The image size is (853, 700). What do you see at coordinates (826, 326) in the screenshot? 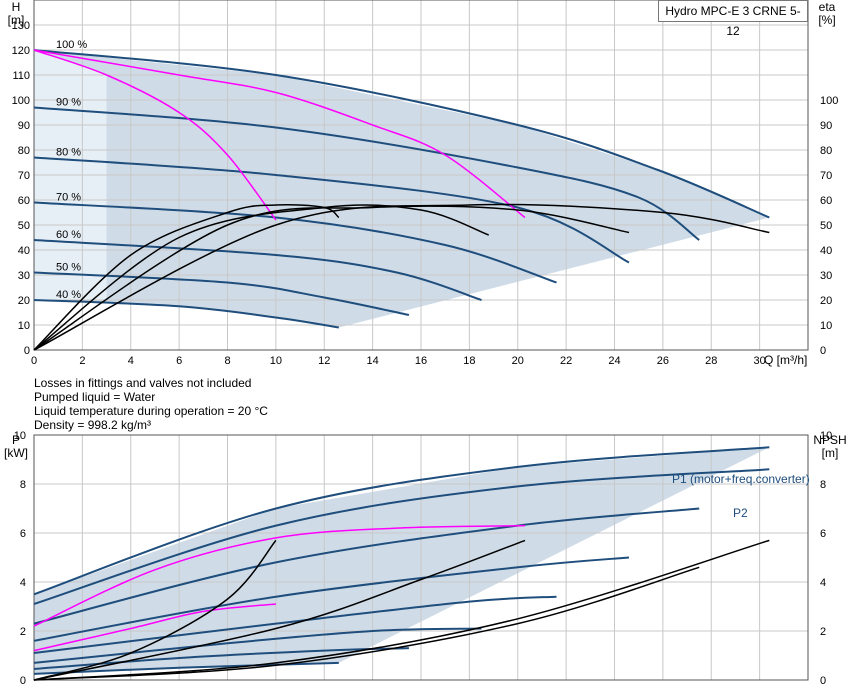
I see `eta-tick-label: 10` at bounding box center [826, 326].